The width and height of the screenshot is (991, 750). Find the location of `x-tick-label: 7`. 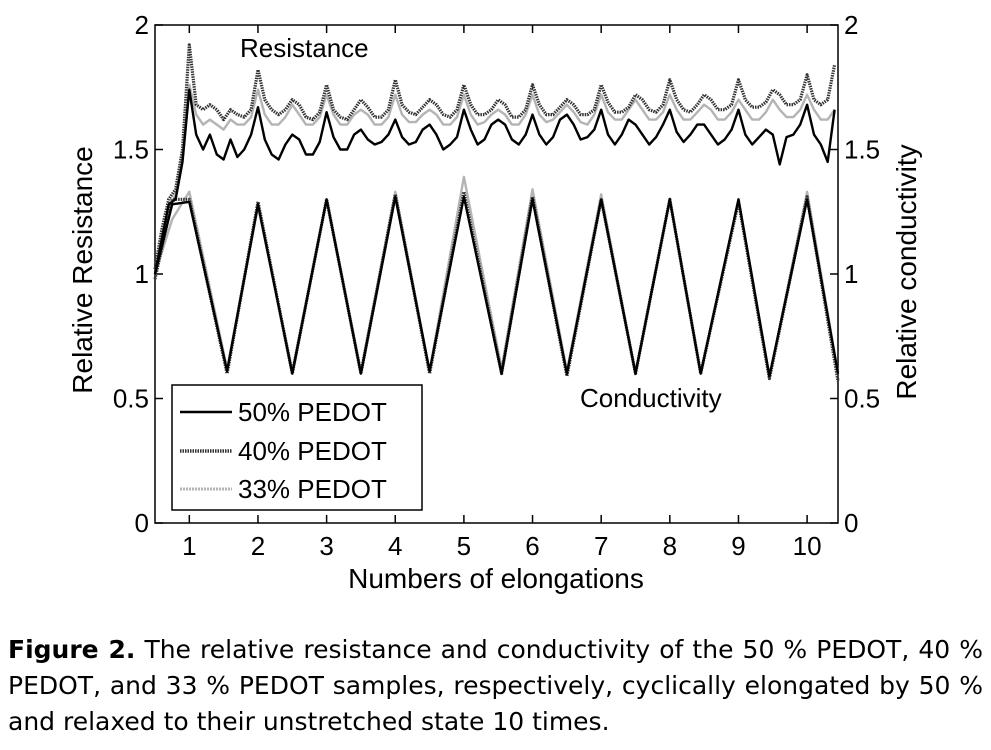

x-tick-label: 7 is located at coordinates (601, 546).